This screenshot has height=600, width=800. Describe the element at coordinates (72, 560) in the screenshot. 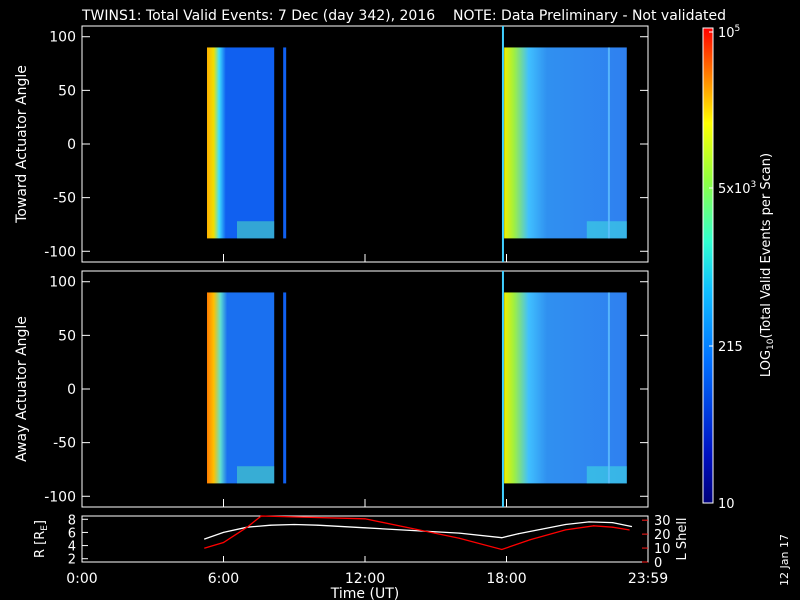

I see `left-tick-label: 2` at that location.